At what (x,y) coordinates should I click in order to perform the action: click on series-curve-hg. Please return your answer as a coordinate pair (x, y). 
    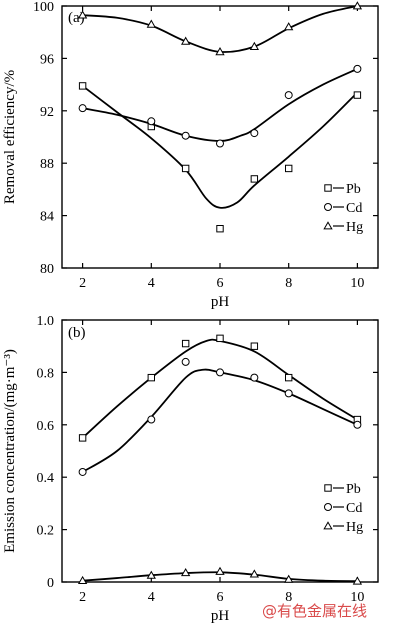
    Looking at the image, I should click on (220, 29).